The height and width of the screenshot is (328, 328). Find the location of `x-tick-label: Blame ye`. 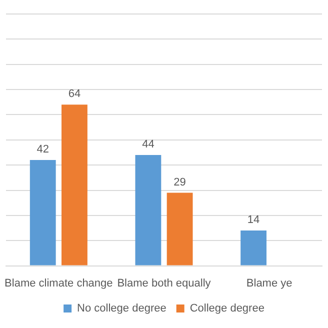

x-tick-label: Blame ye is located at coordinates (269, 283).